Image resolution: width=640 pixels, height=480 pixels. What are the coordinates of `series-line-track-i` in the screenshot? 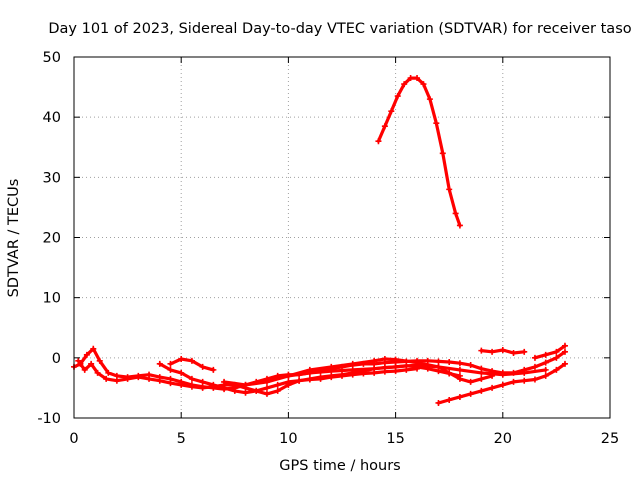 It's located at (550, 352).